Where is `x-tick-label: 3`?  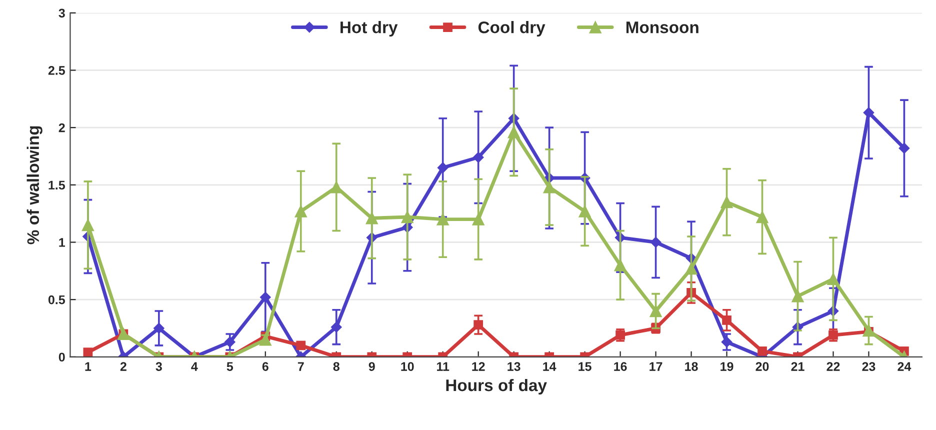 x-tick-label: 3 is located at coordinates (159, 366).